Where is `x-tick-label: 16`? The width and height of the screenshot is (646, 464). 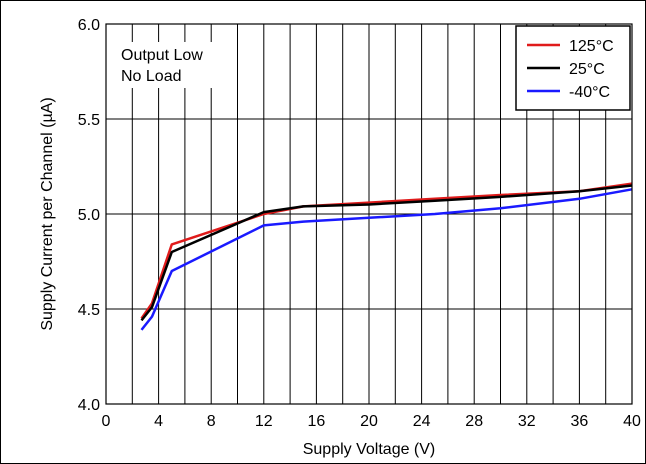 x-tick-label: 16 is located at coordinates (317, 421).